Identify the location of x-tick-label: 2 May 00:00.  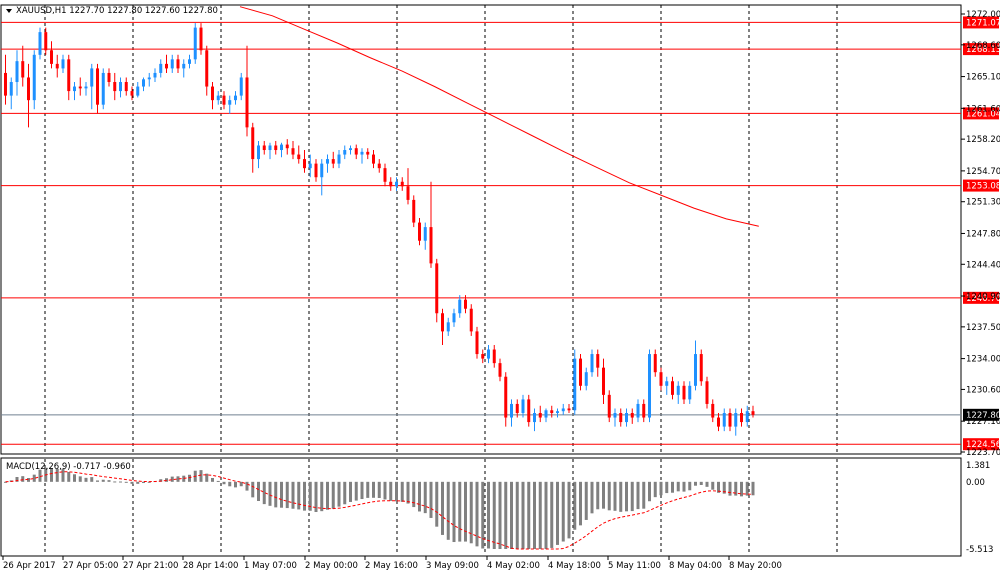
(331, 566).